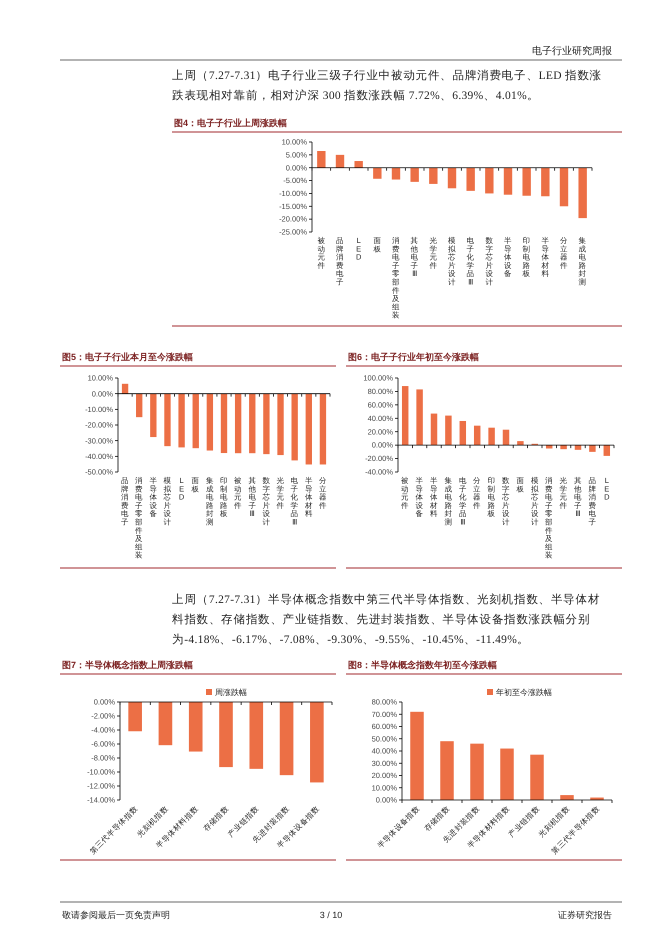  Describe the element at coordinates (414, 357) in the screenshot. I see `chart-title: 图6：电子子行业年初至今涨跌幅` at that location.